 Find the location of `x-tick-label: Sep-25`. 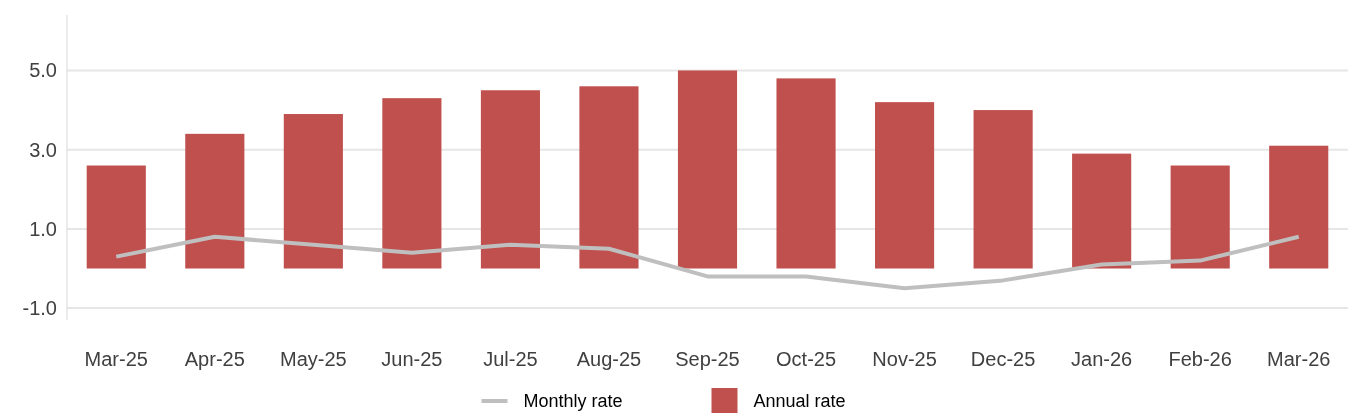

x-tick-label: Sep-25 is located at coordinates (707, 359).